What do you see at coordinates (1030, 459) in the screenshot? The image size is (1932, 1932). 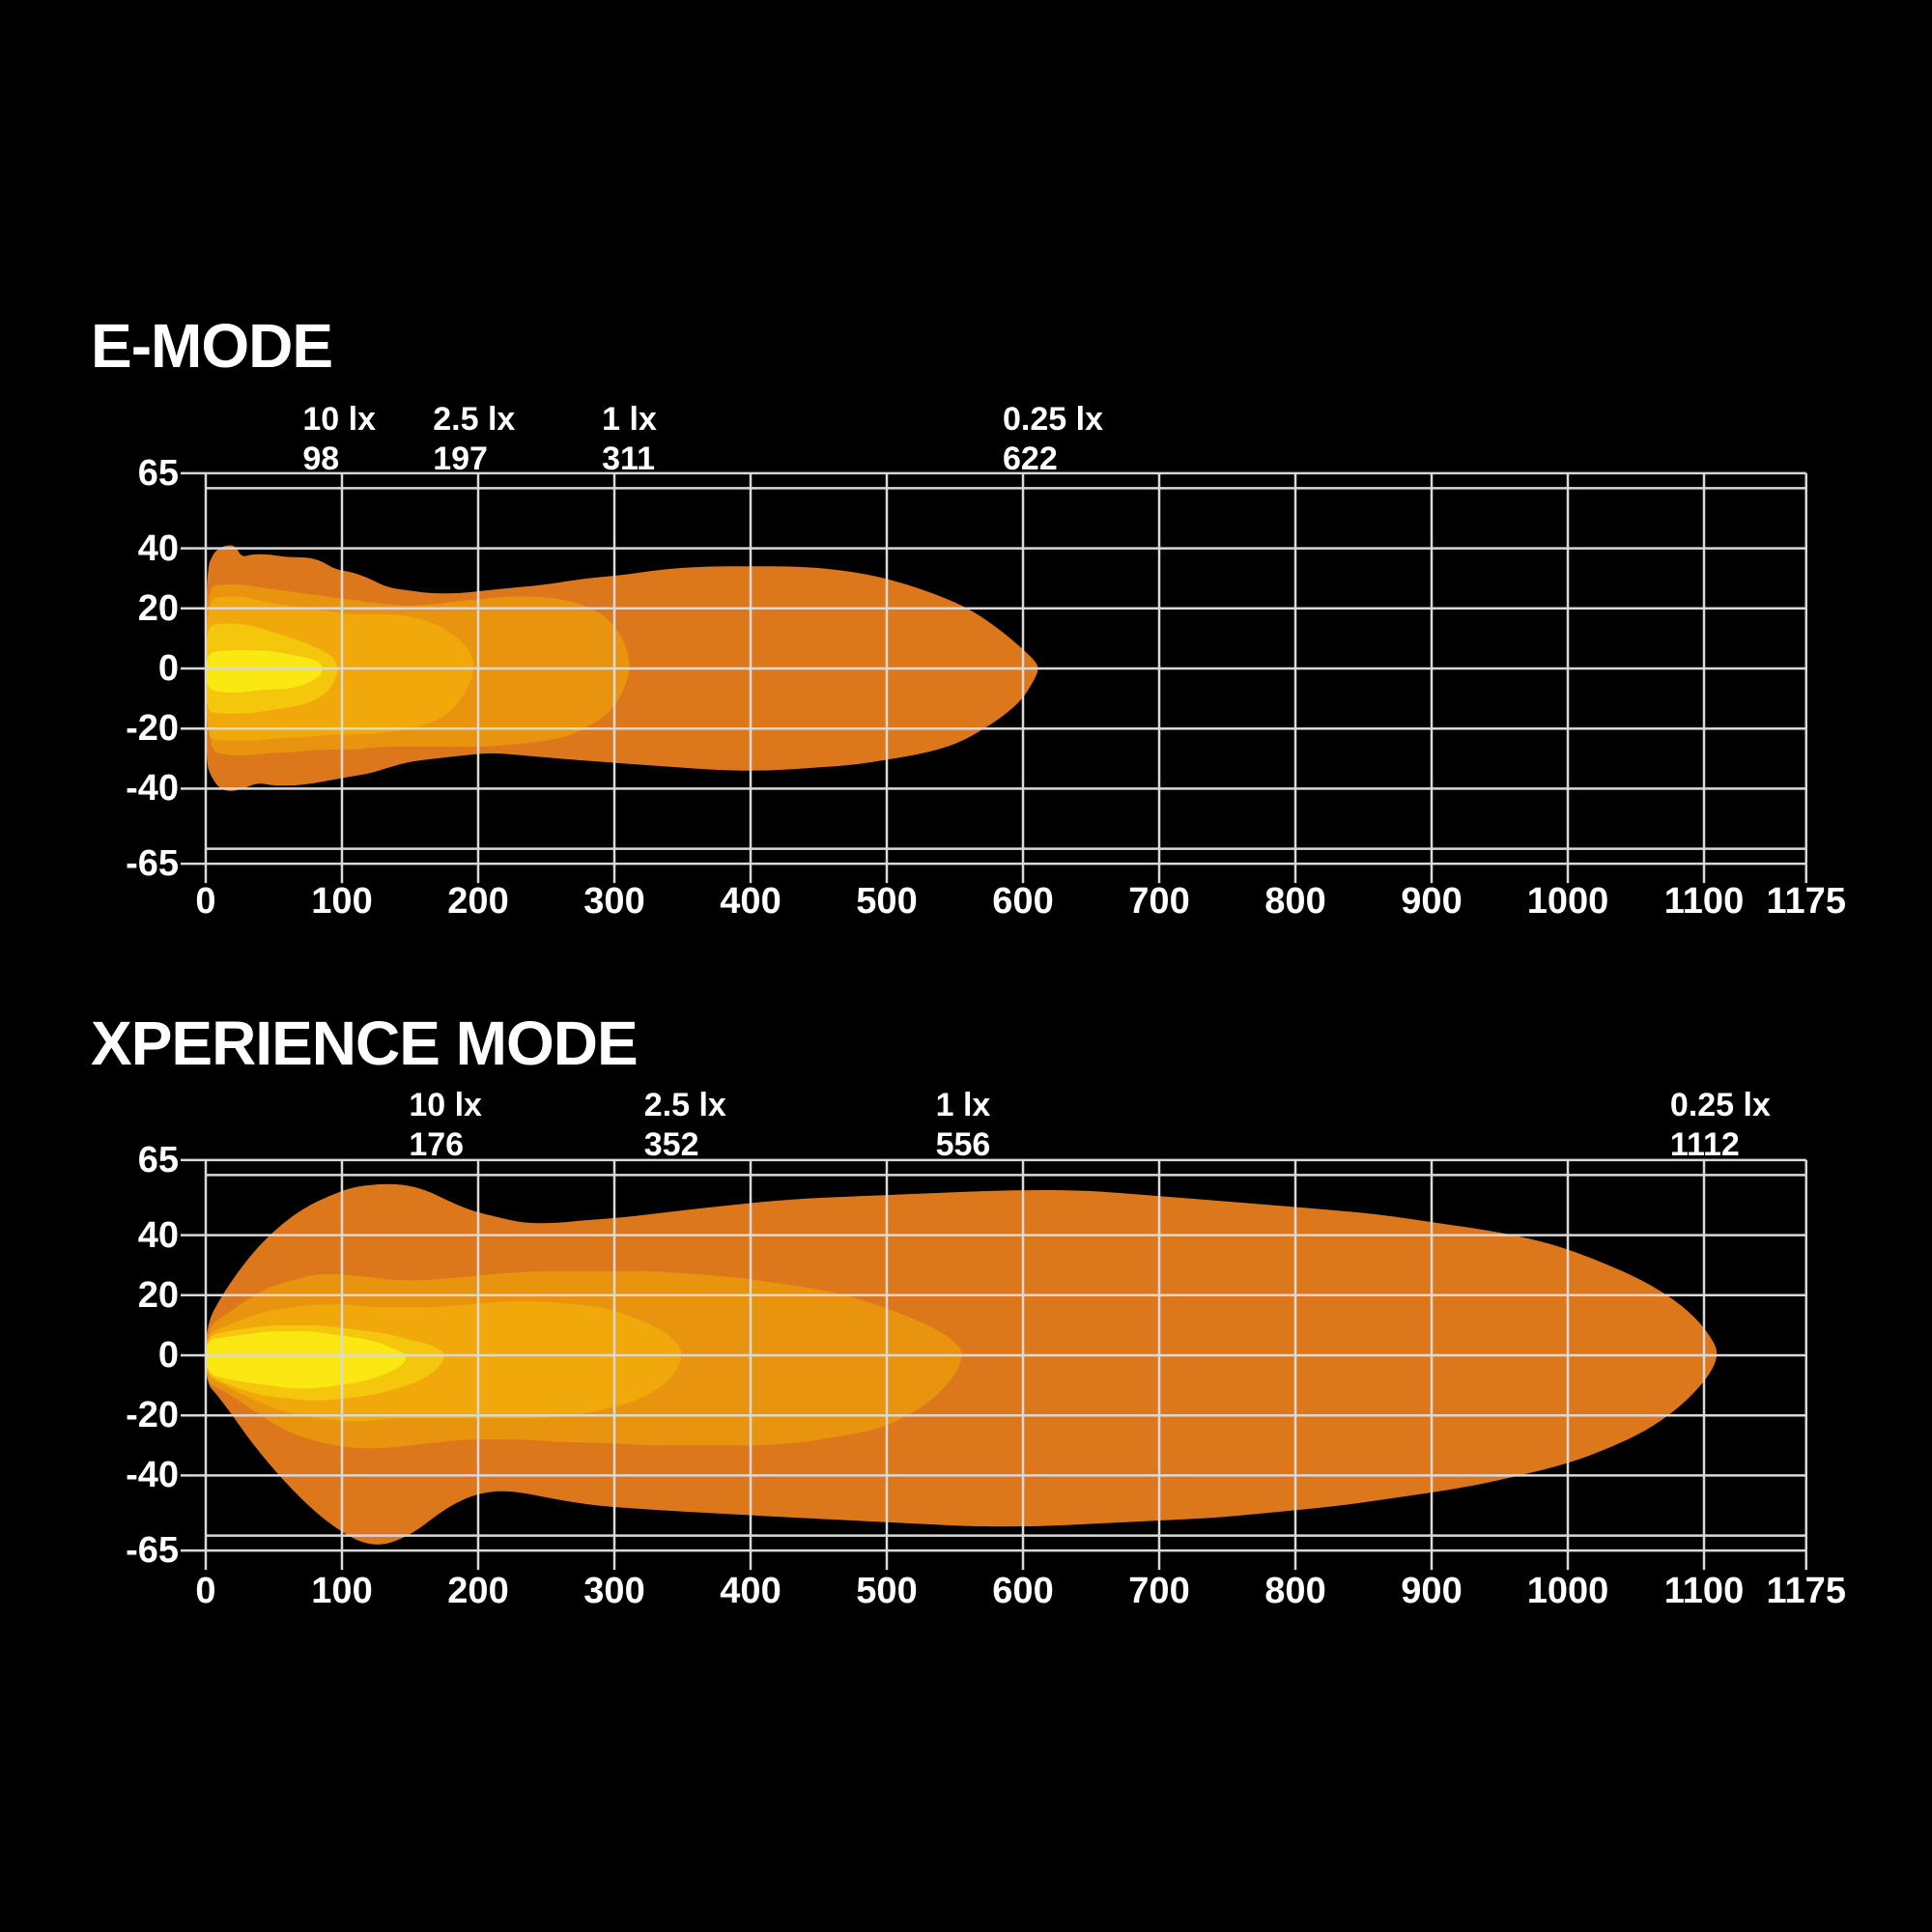 I see `lux-distance-value: 622` at bounding box center [1030, 459].